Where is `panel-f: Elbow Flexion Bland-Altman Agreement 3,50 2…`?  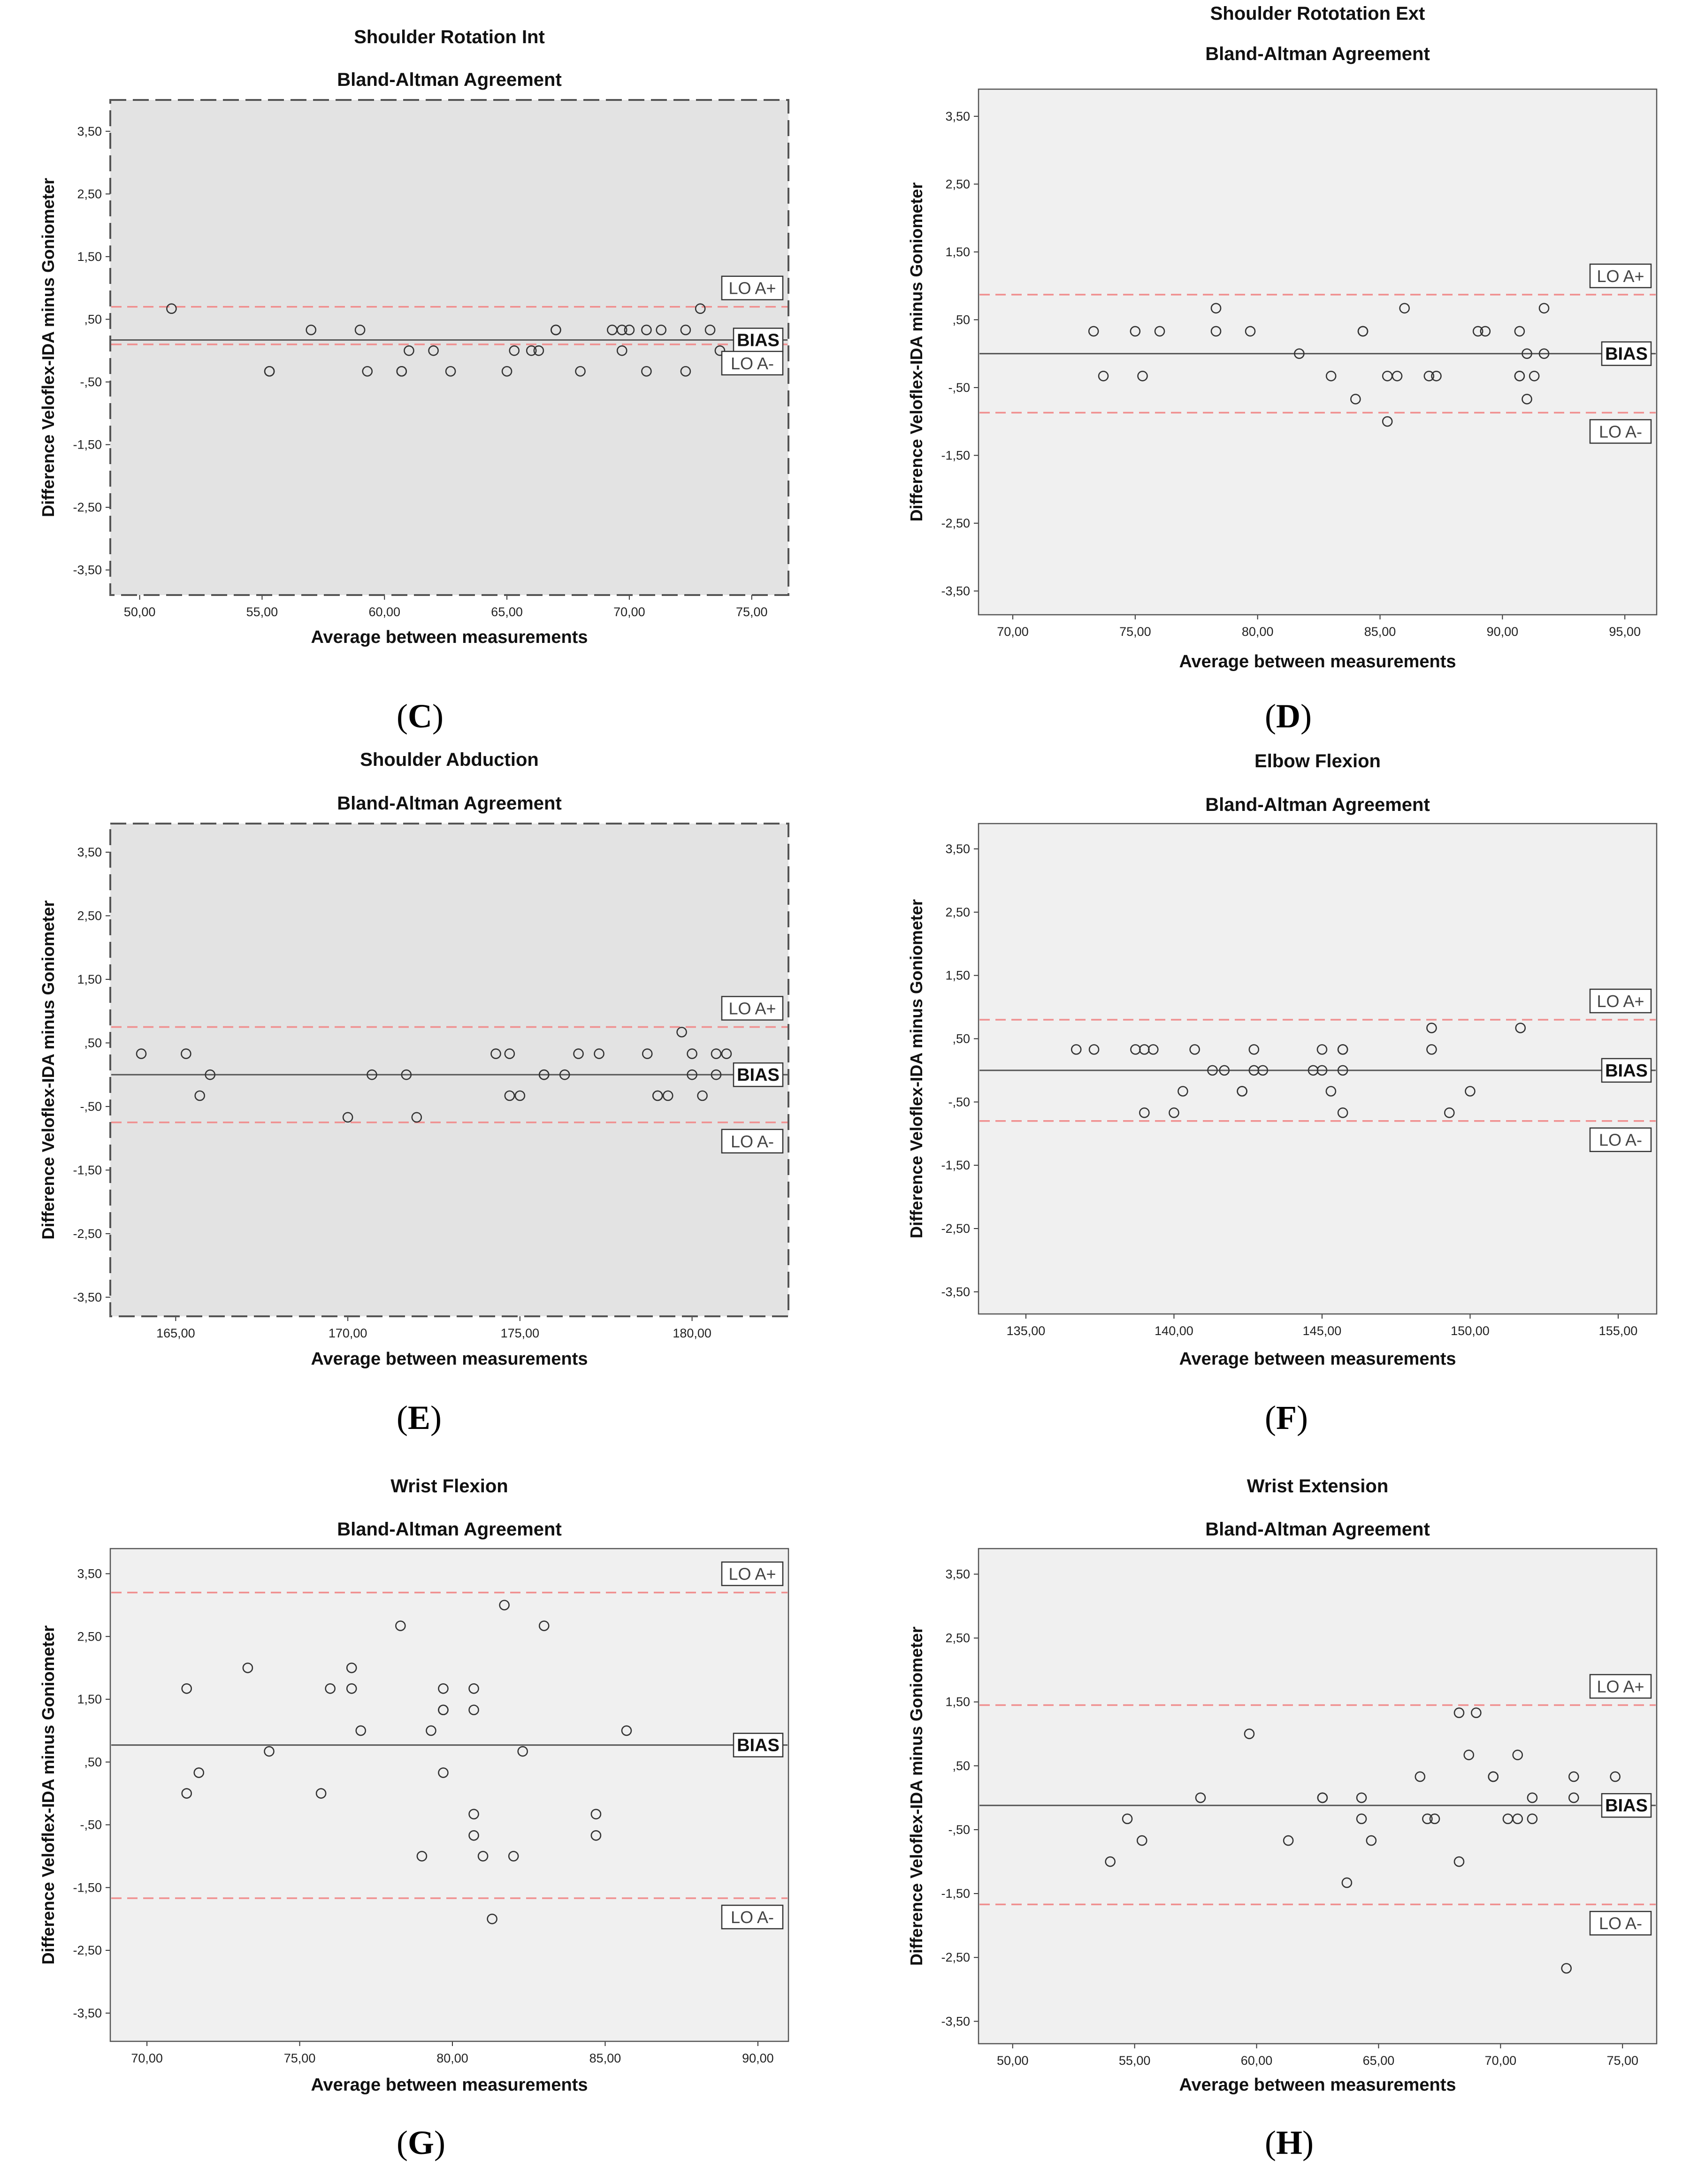 panel-f: Elbow Flexion Bland-Altman Agreement 3,50 2… is located at coordinates (1282, 1093).